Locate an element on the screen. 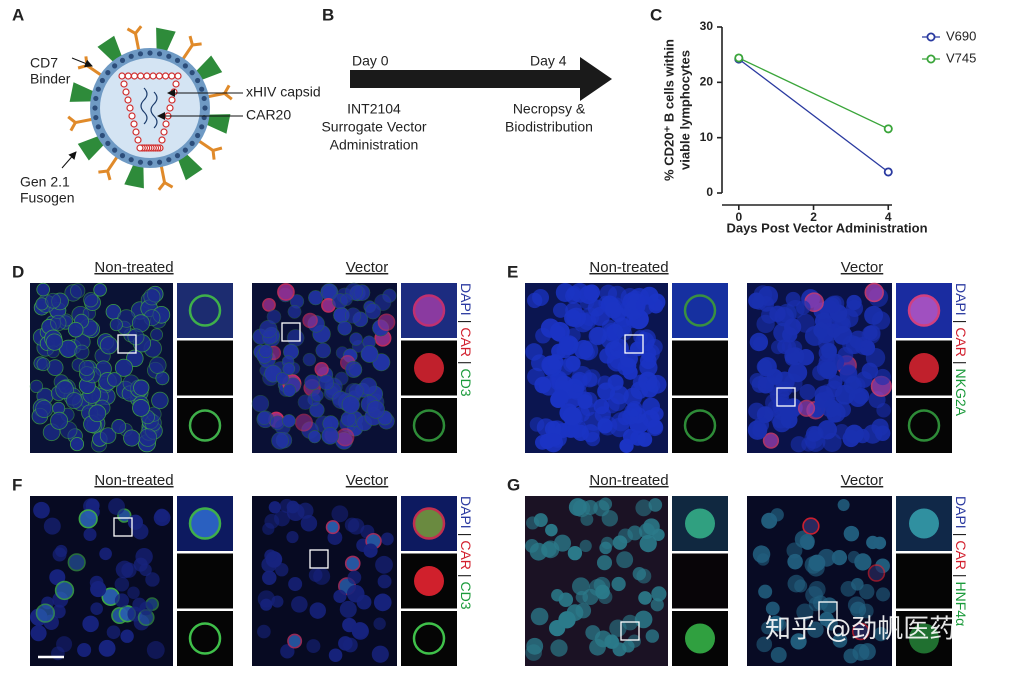 The height and width of the screenshot is (673, 1011). arrow is located at coordinates (82, 62).